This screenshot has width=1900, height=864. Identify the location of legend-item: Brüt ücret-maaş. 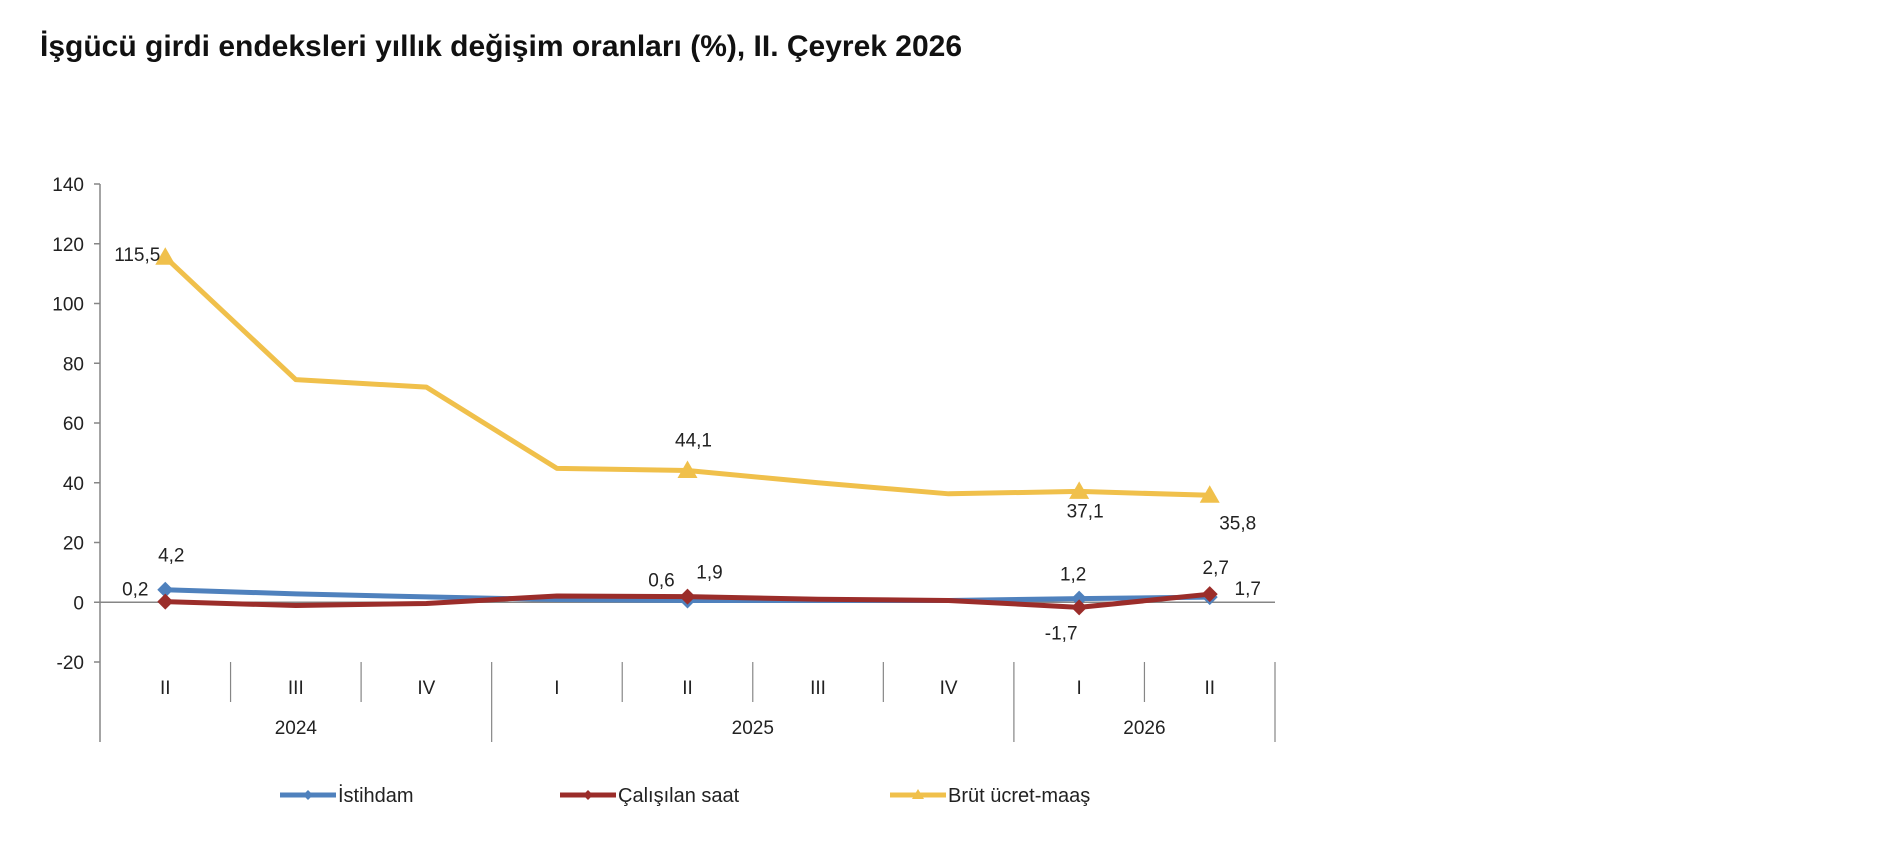
(990, 796).